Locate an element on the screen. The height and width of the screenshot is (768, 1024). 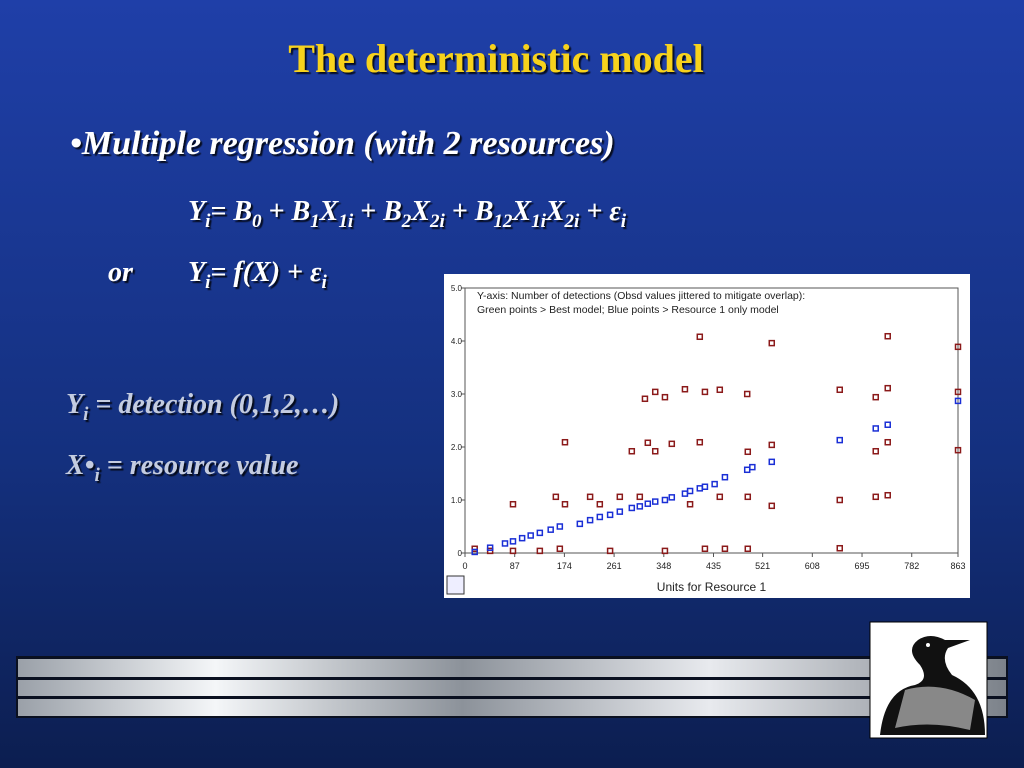
x-tick-label: 782 is located at coordinates (911, 566).